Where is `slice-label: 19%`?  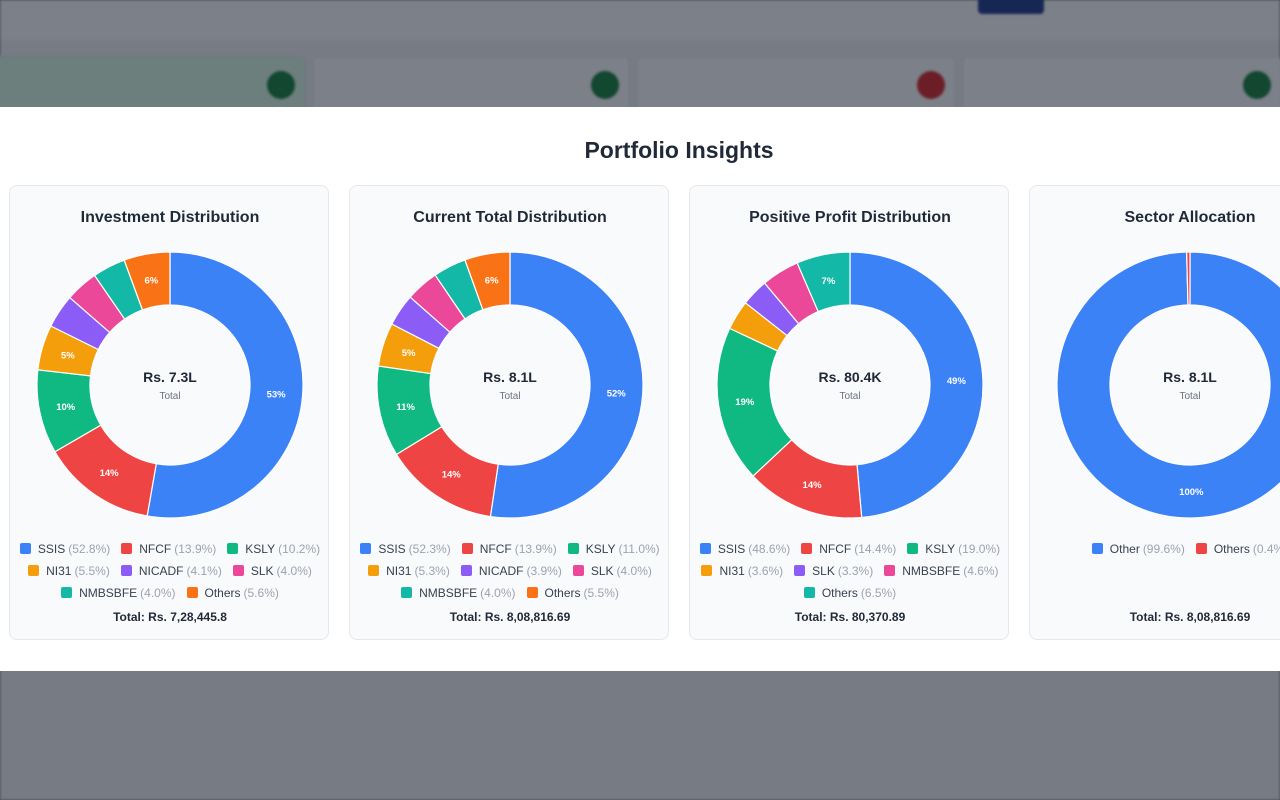 slice-label: 19% is located at coordinates (745, 402).